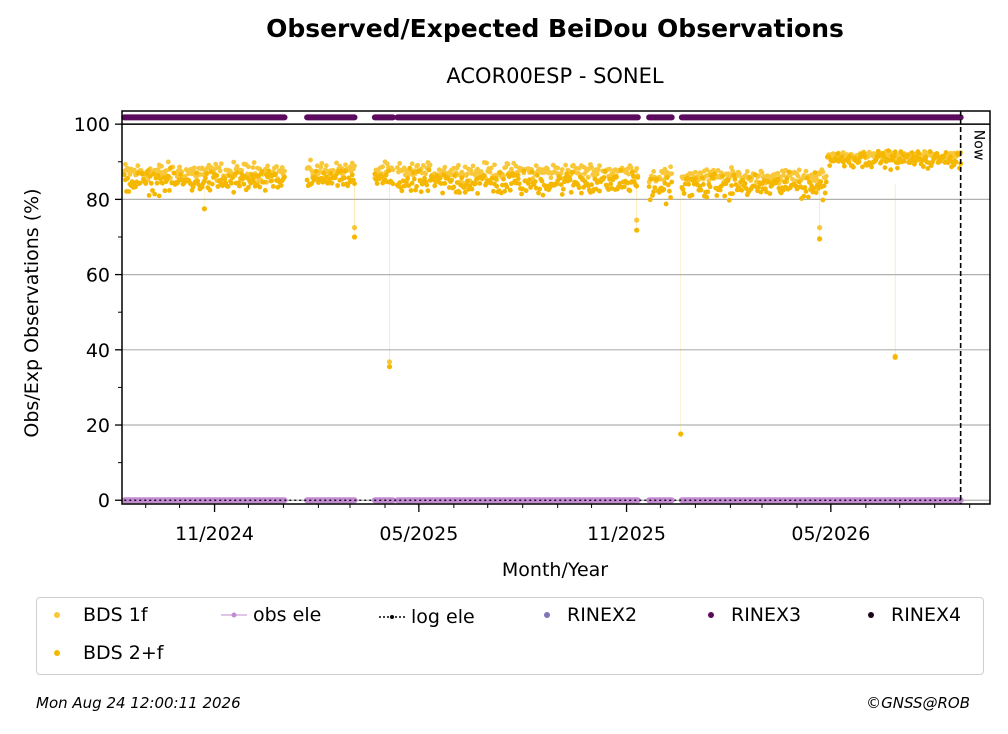 The height and width of the screenshot is (734, 1008). What do you see at coordinates (712, 615) in the screenshot?
I see `legend-marker-rinex3` at bounding box center [712, 615].